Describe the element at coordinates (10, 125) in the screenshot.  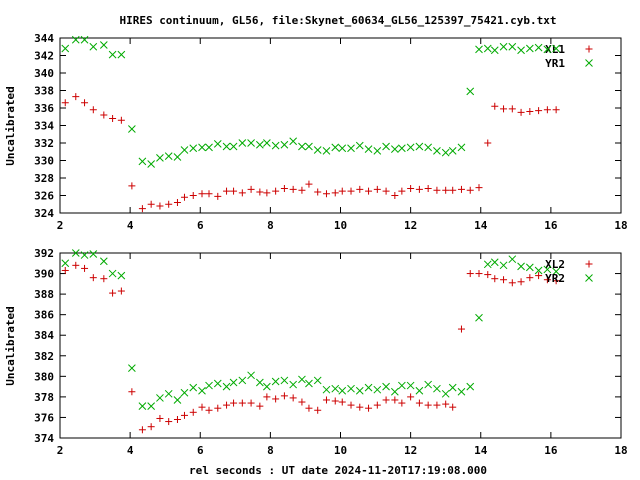
I see `y-axis-label: Uncalibrated` at that location.